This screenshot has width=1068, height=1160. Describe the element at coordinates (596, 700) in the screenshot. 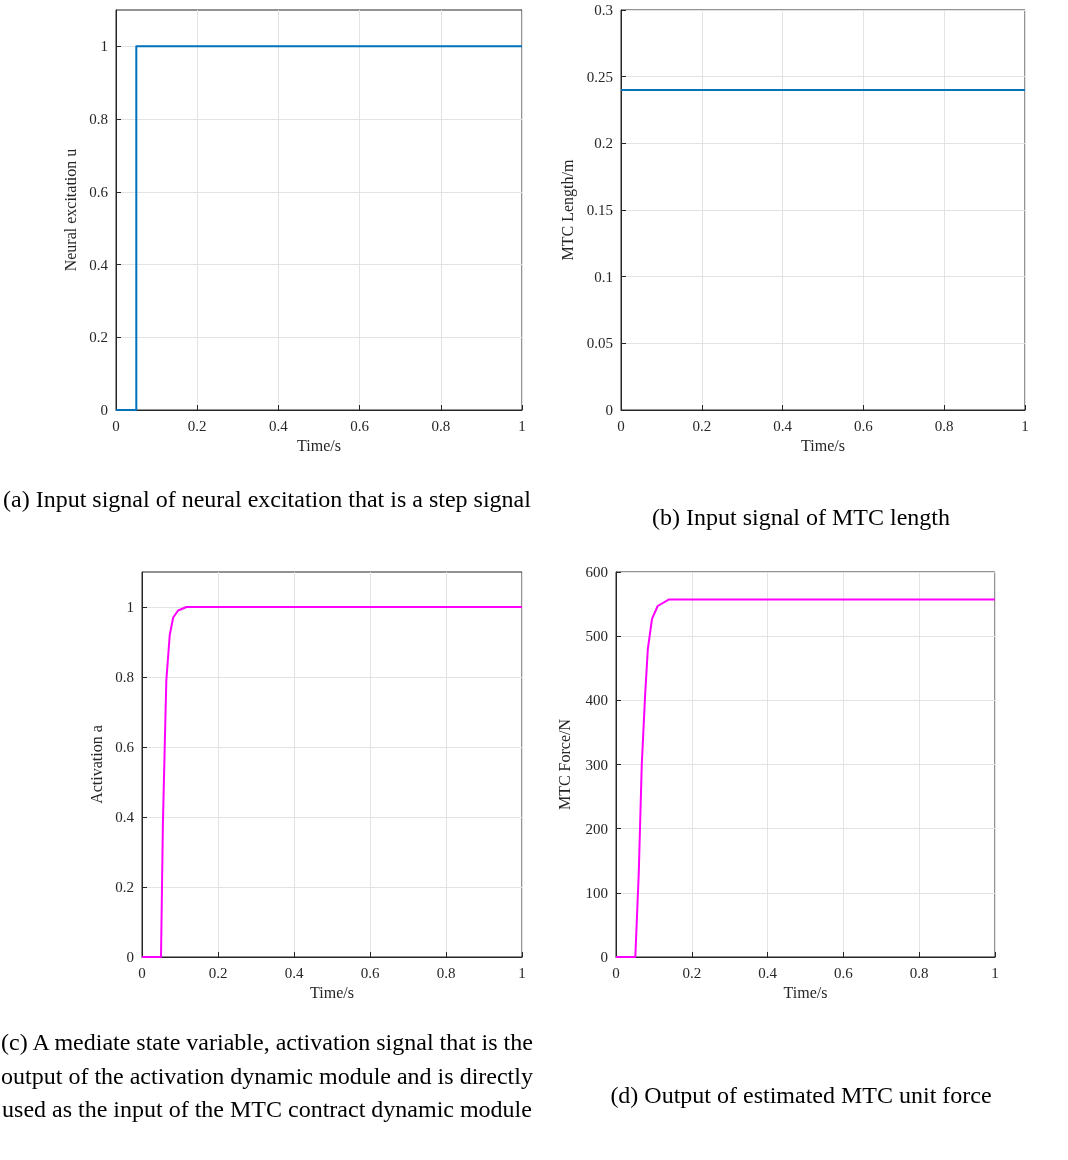

I see `y-tick-label: 400` at that location.